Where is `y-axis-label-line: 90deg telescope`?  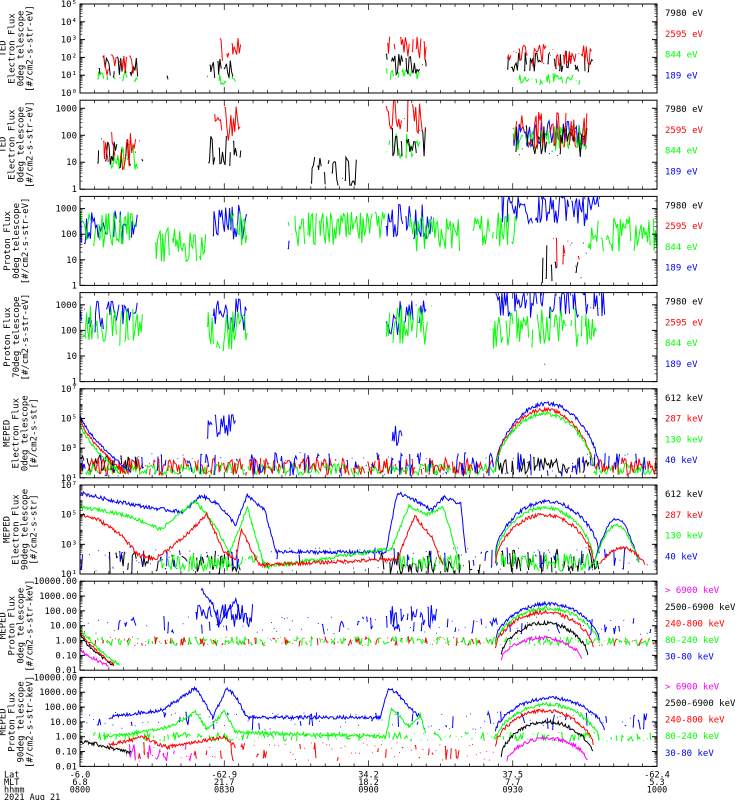
y-axis-label-line: 90deg telescope is located at coordinates (22, 721).